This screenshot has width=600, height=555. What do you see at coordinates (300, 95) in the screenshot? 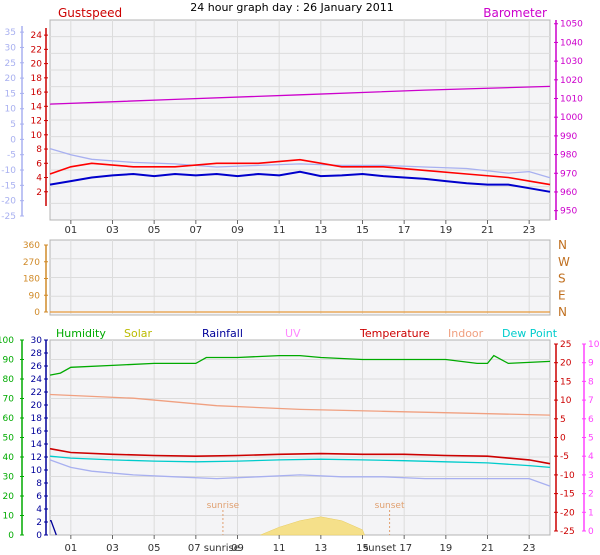
I see `series-barometer` at bounding box center [300, 95].